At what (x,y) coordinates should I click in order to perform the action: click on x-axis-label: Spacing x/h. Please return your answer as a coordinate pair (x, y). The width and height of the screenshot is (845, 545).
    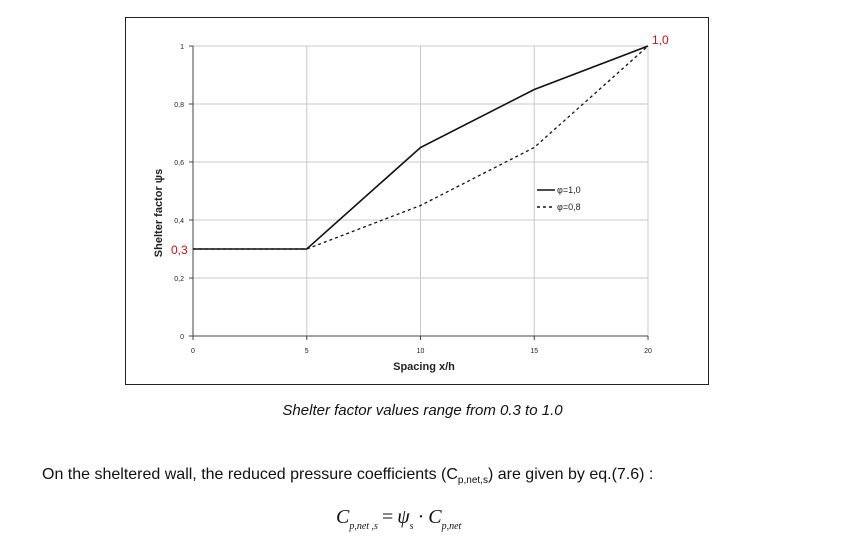
    Looking at the image, I should click on (424, 367).